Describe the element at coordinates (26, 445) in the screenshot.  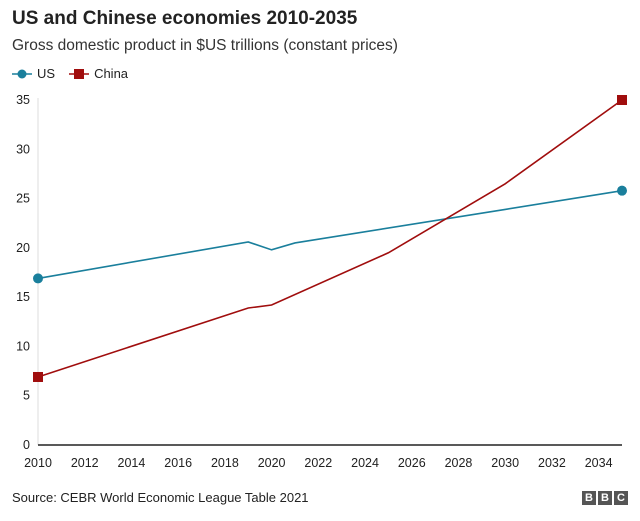
I see `y-tick-label: 0` at that location.